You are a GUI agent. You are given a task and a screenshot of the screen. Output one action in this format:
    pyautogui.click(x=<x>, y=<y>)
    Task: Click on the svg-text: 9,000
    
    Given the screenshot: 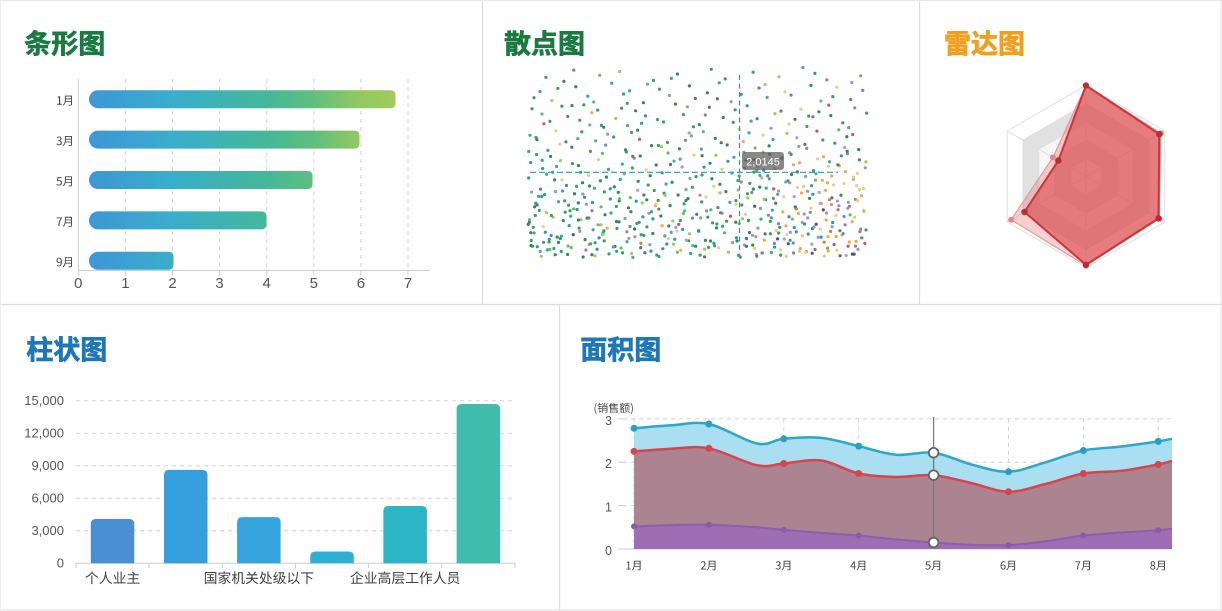 What is the action you would take?
    pyautogui.click(x=47, y=465)
    